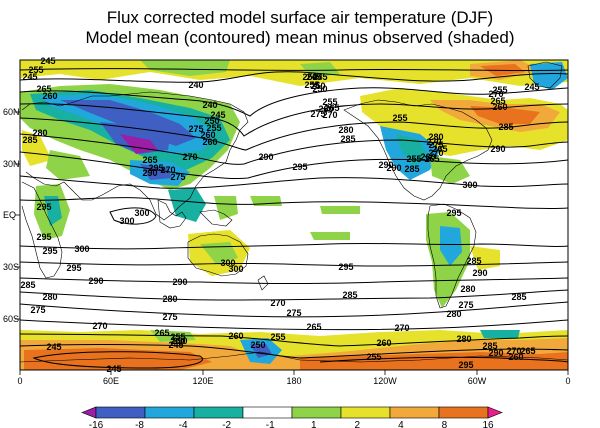 Image resolution: width=600 pixels, height=428 pixels. What do you see at coordinates (294, 372) in the screenshot?
I see `x-axis-ticks` at bounding box center [294, 372].